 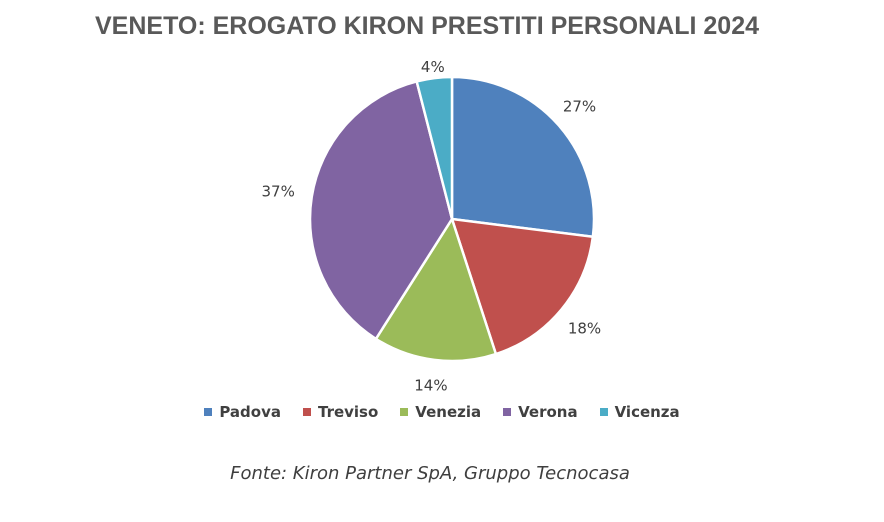 I want to click on legend-swatch-padova, so click(x=208, y=412).